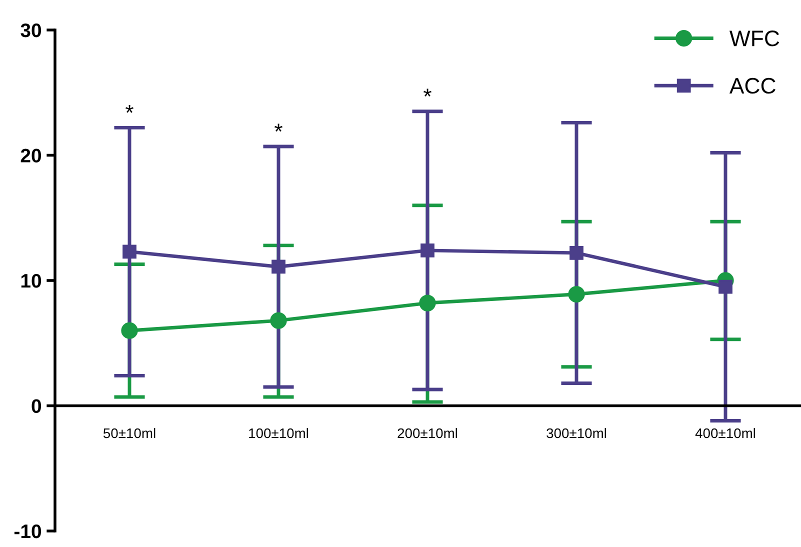 Image resolution: width=801 pixels, height=547 pixels. I want to click on y-tick-label: 20, so click(31, 155).